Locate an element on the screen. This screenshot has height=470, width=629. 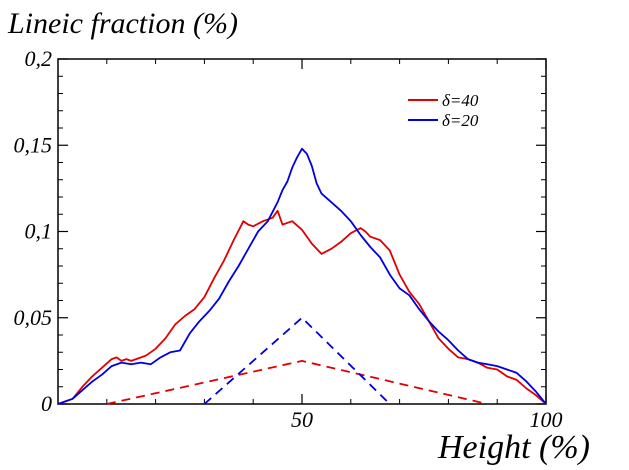
legend-label-delta-40: δ=40 is located at coordinates (460, 100).